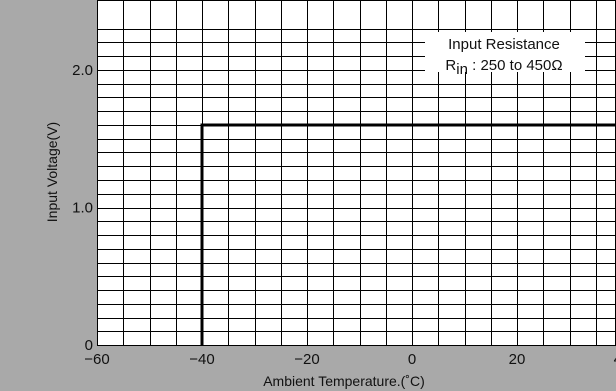 This screenshot has height=391, width=616. What do you see at coordinates (412, 359) in the screenshot?
I see `x-tick-label: 0` at bounding box center [412, 359].